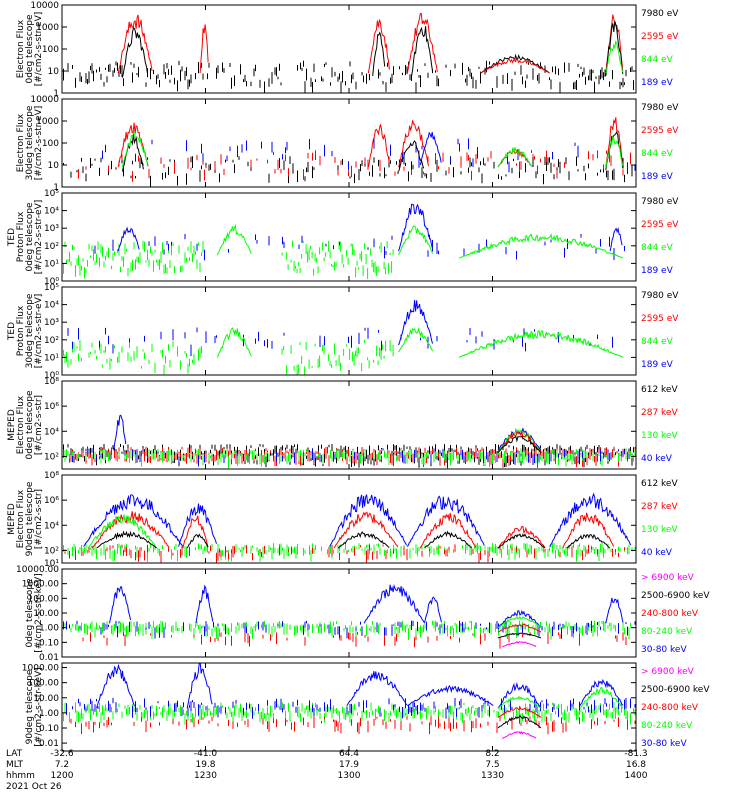 This screenshot has width=750, height=800. I want to click on series-burst-magenta, so click(519, 644).